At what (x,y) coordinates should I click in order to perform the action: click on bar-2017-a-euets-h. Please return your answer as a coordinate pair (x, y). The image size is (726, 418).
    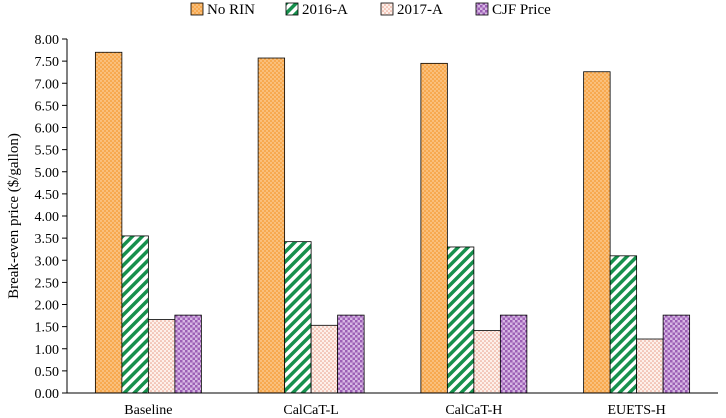
    Looking at the image, I should click on (650, 366).